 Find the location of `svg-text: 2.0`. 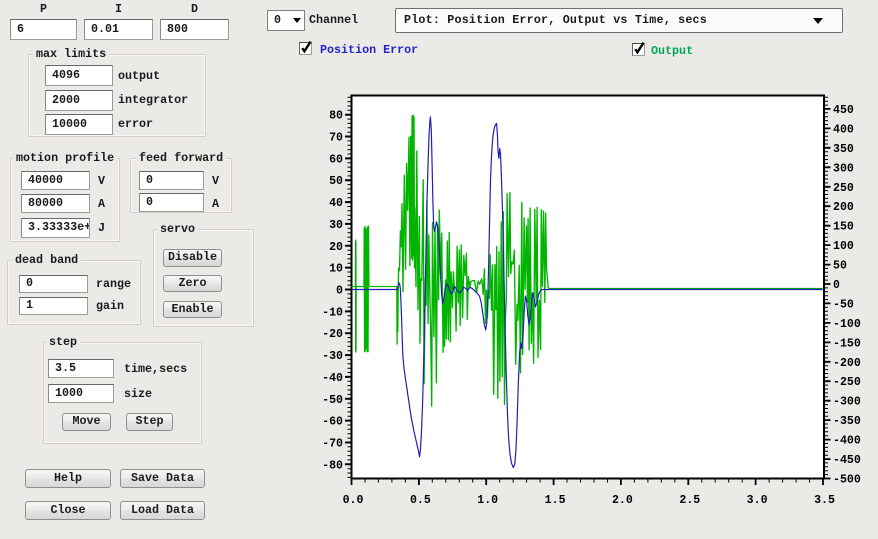

svg-text: 2.0 is located at coordinates (622, 500).